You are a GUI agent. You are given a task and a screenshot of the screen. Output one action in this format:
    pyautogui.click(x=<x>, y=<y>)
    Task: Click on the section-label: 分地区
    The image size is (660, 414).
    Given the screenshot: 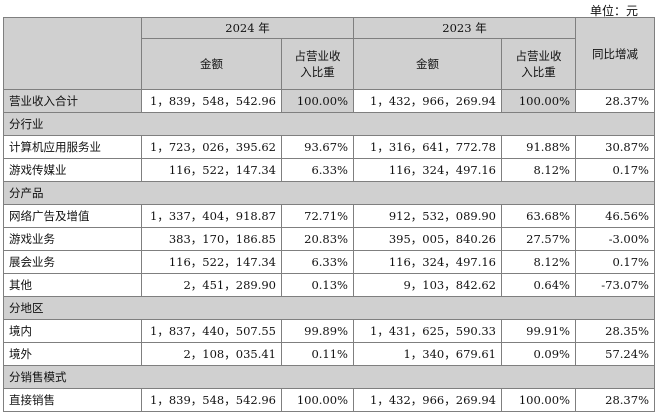 What is the action you would take?
    pyautogui.click(x=329, y=308)
    